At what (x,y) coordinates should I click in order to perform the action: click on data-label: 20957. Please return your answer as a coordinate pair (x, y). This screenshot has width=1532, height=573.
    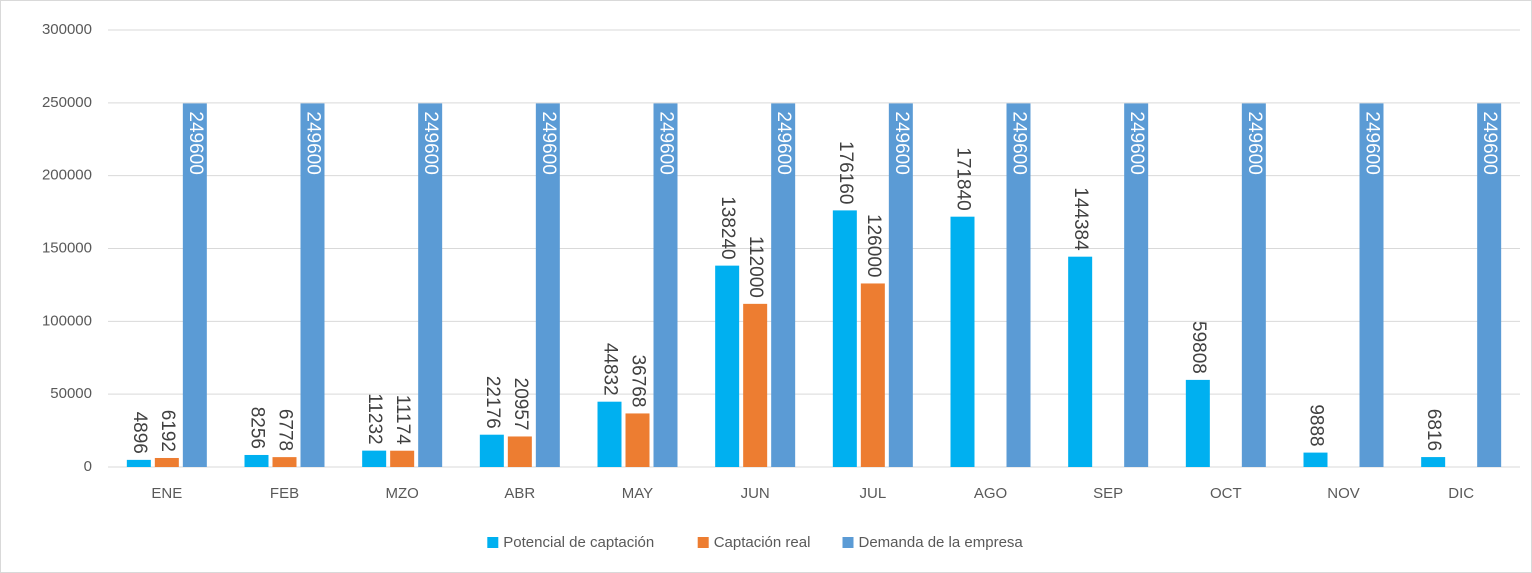
    Looking at the image, I should click on (520, 404).